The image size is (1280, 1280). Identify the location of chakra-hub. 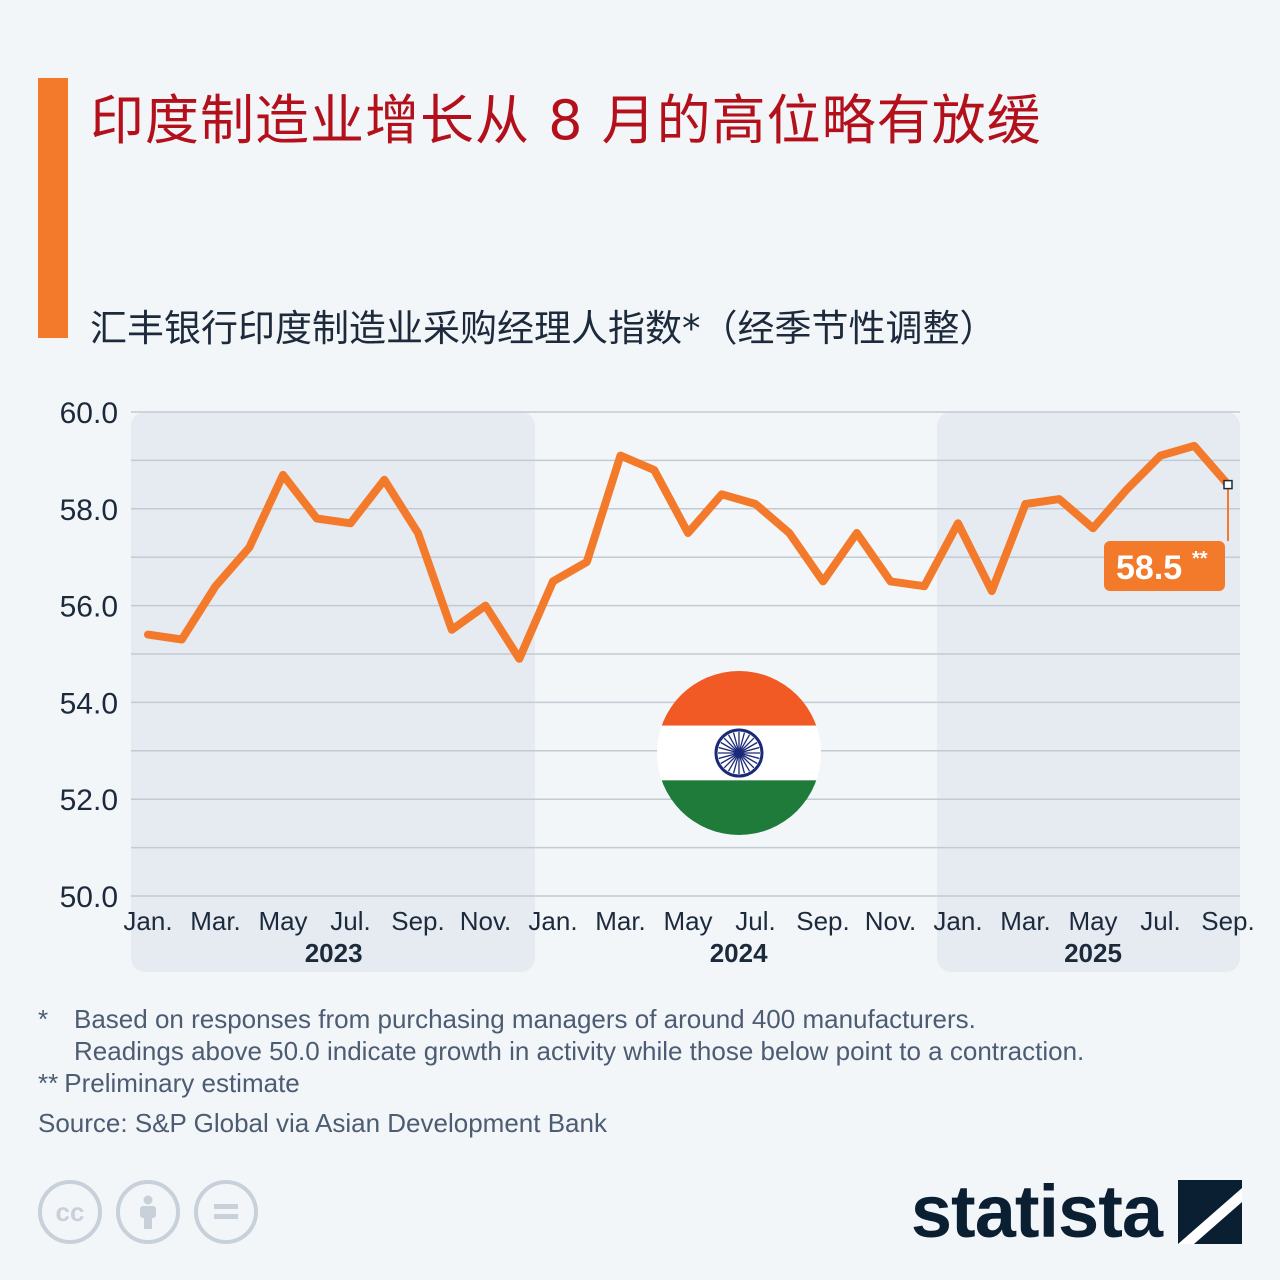
(739, 753).